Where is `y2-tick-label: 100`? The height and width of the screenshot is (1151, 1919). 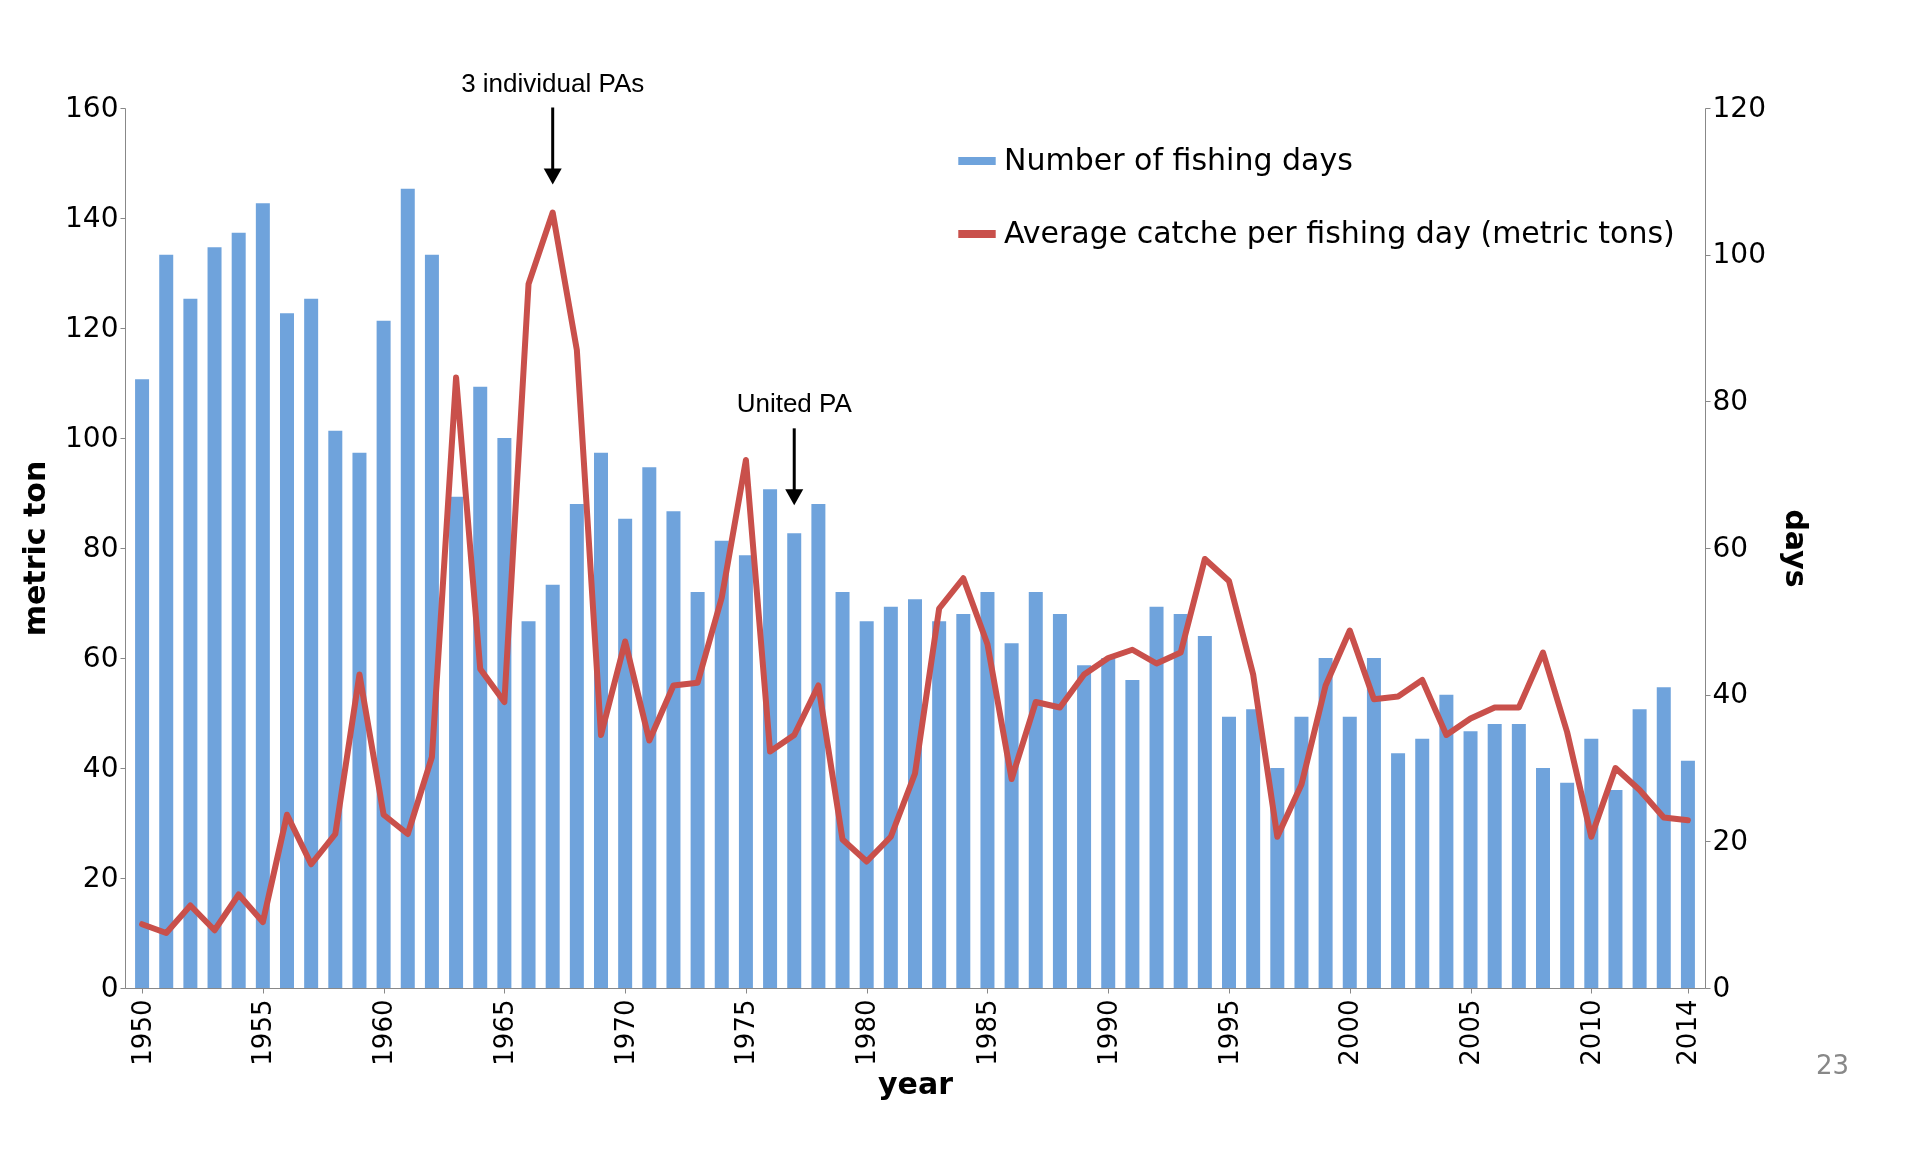
y2-tick-label: 100 is located at coordinates (1739, 254).